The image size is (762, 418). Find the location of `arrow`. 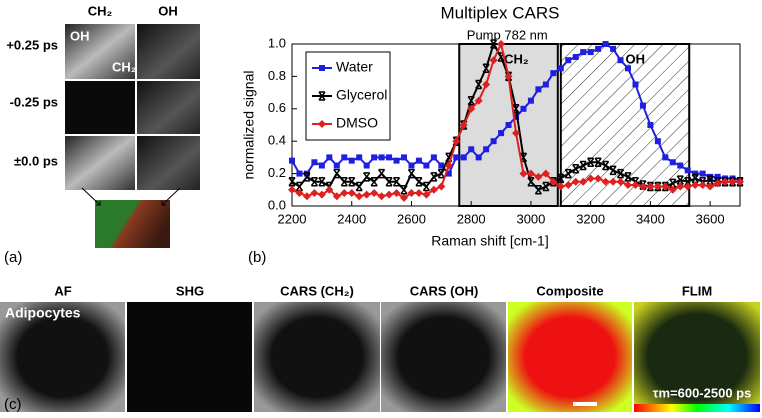

arrow is located at coordinates (131, 196).